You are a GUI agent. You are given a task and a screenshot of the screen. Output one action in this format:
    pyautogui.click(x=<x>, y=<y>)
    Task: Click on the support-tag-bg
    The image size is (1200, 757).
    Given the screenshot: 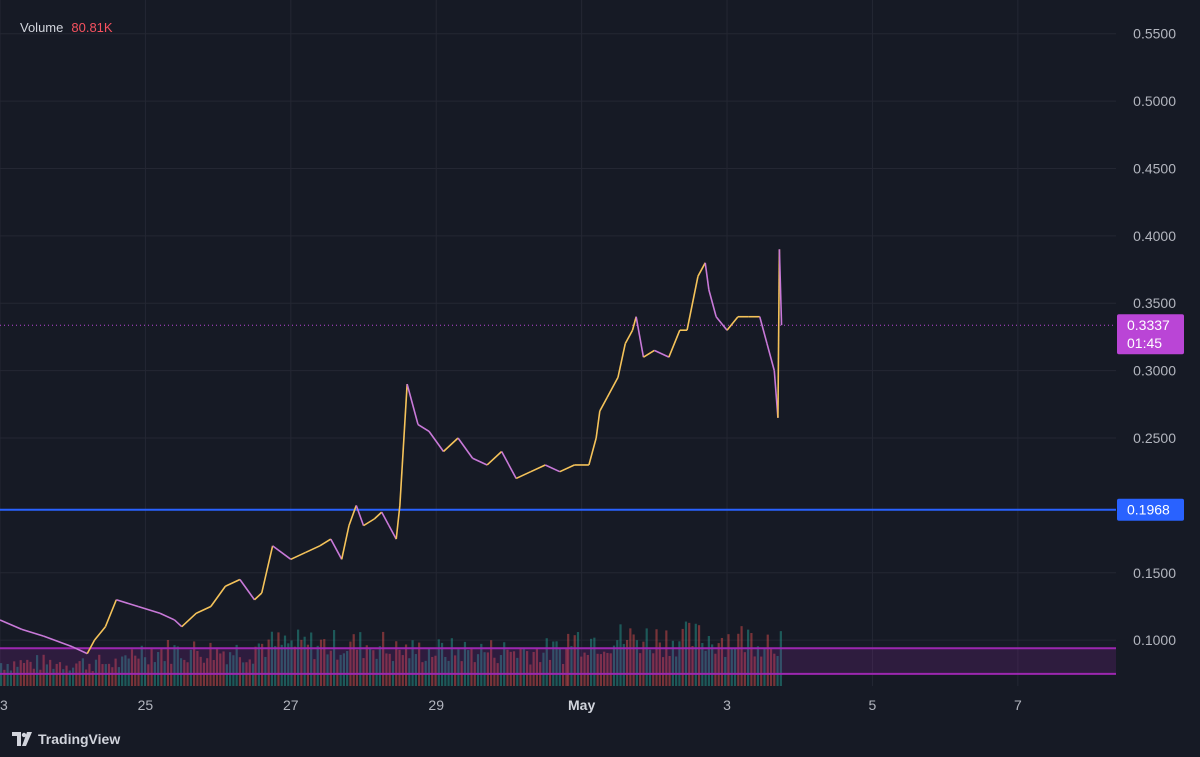 What is the action you would take?
    pyautogui.click(x=1150, y=509)
    